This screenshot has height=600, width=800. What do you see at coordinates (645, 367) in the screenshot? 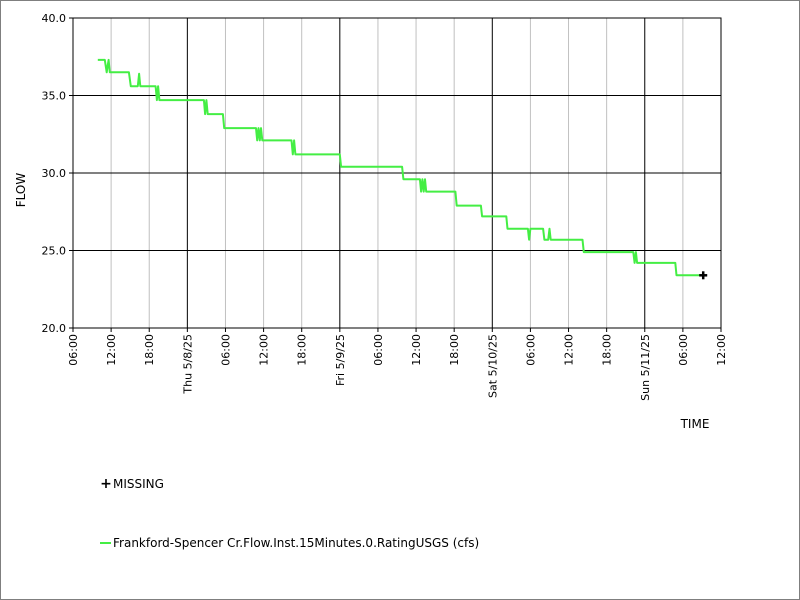
I see `x-tick-label: Sun 5/11/25` at bounding box center [645, 367].